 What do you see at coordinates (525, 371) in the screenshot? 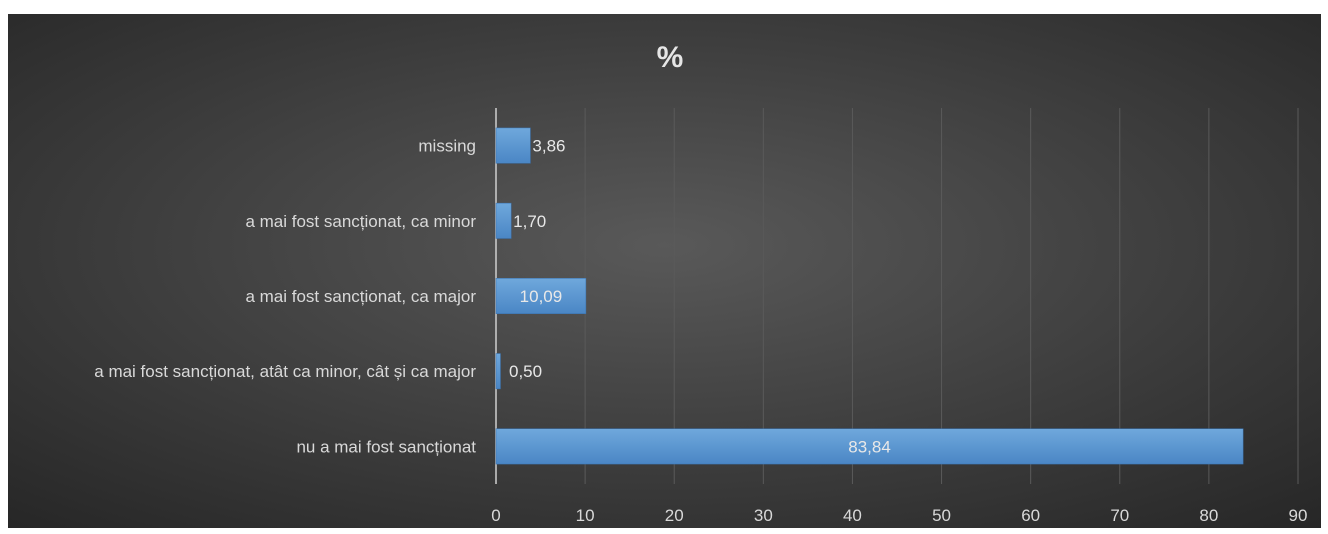
I see `data-label: 0,50` at bounding box center [525, 371].